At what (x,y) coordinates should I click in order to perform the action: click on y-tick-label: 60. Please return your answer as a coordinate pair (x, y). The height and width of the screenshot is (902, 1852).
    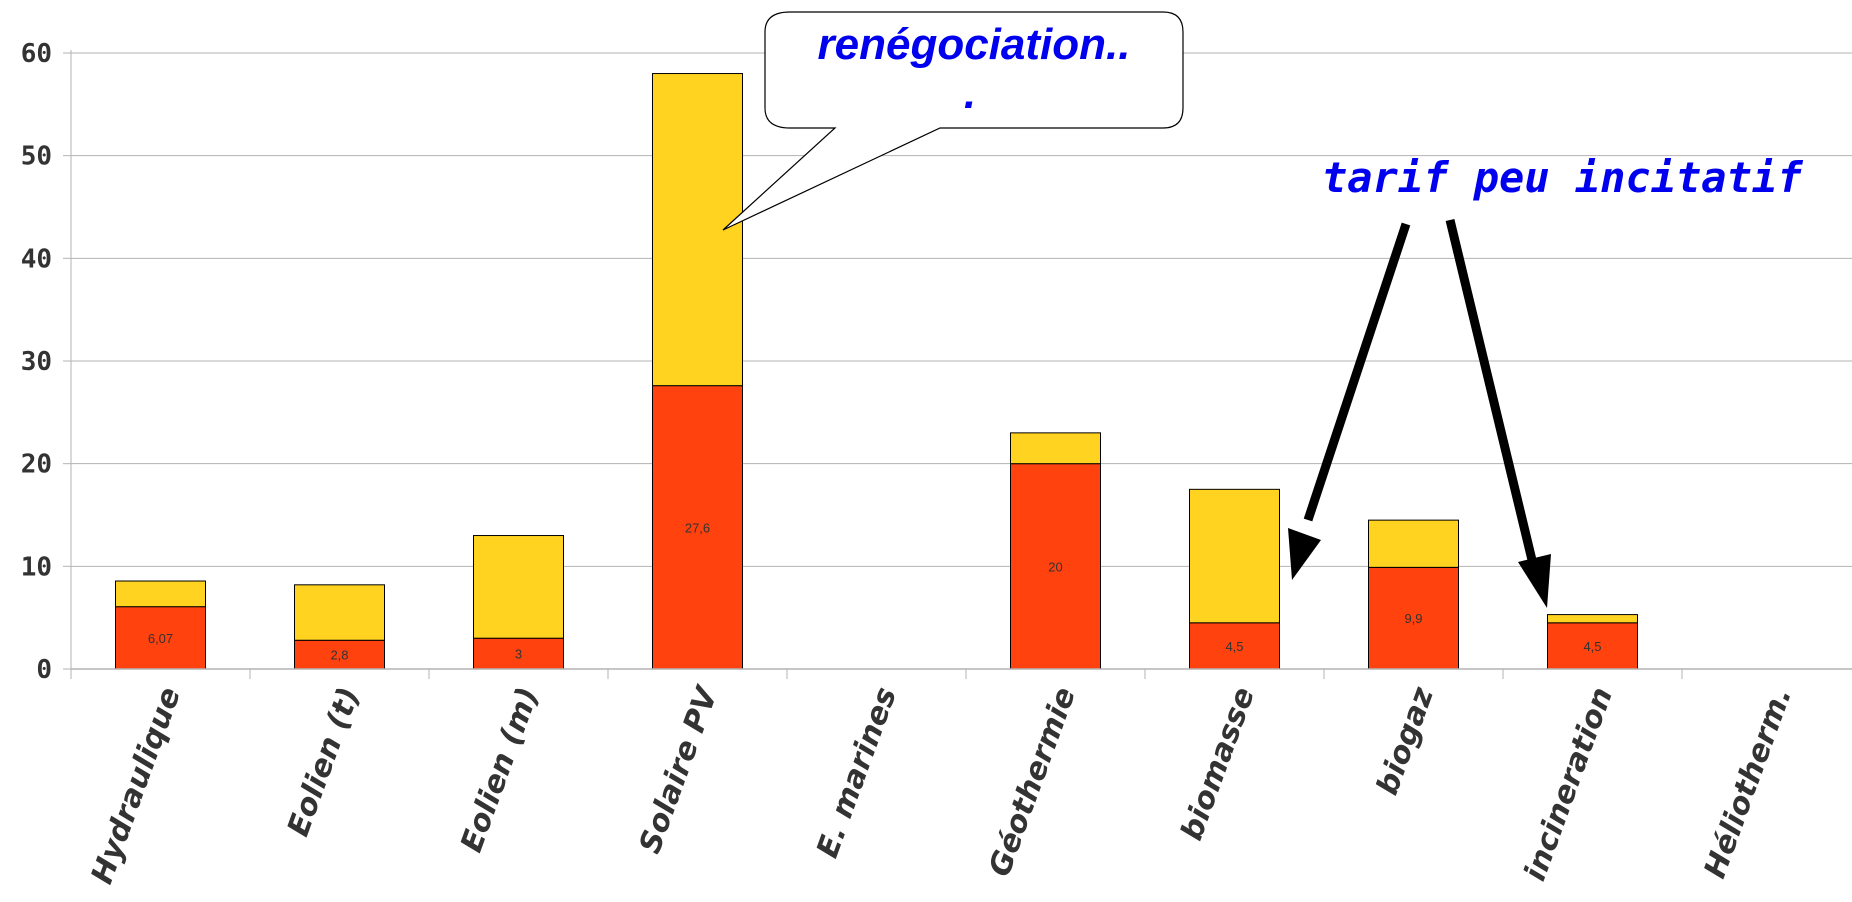
    Looking at the image, I should click on (36, 54).